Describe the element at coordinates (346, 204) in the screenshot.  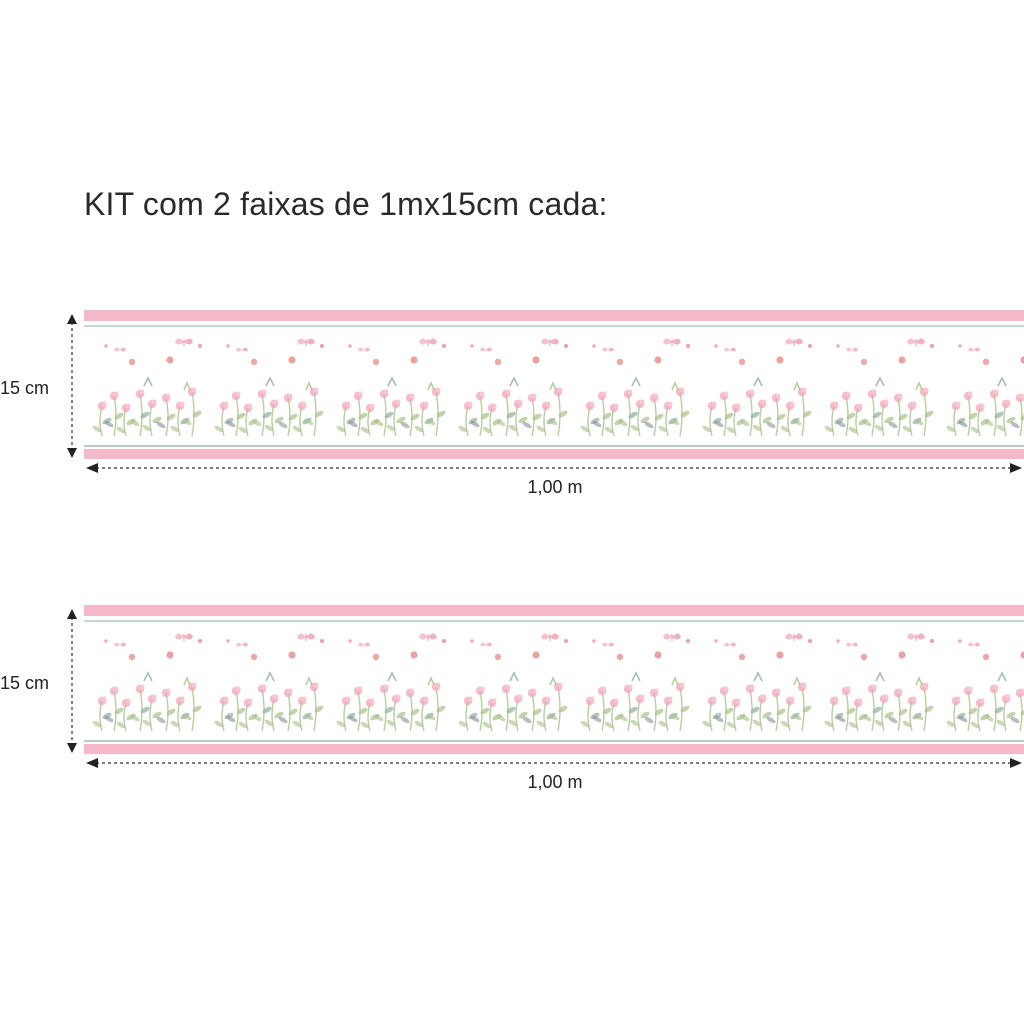
I see `product-title: KIT com 2 faixas de 1mx15cm cada:` at that location.